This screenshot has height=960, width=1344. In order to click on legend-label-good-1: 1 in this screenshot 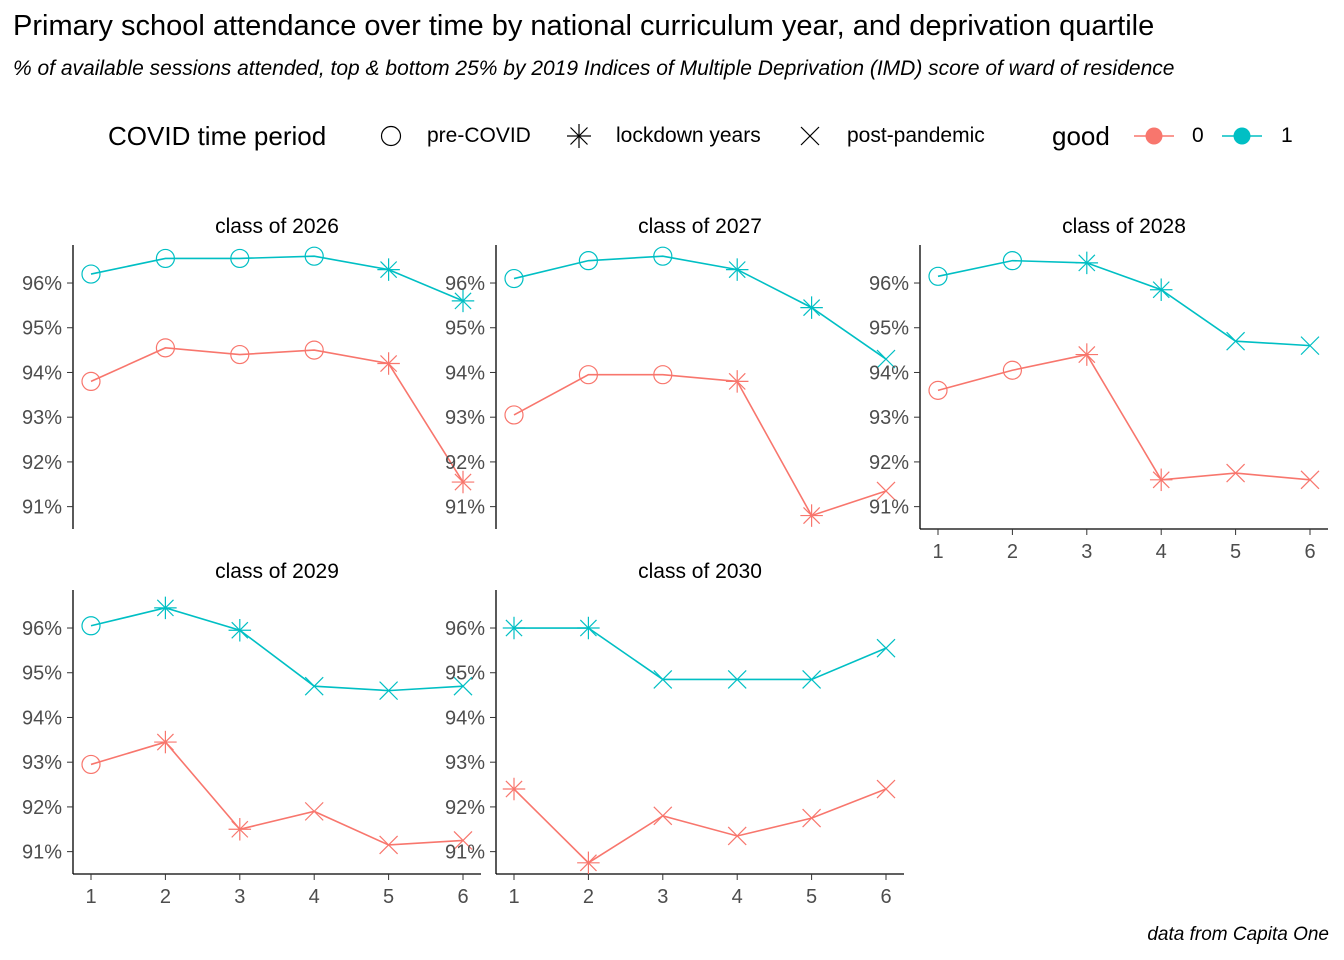, I will do `click(1287, 135)`.